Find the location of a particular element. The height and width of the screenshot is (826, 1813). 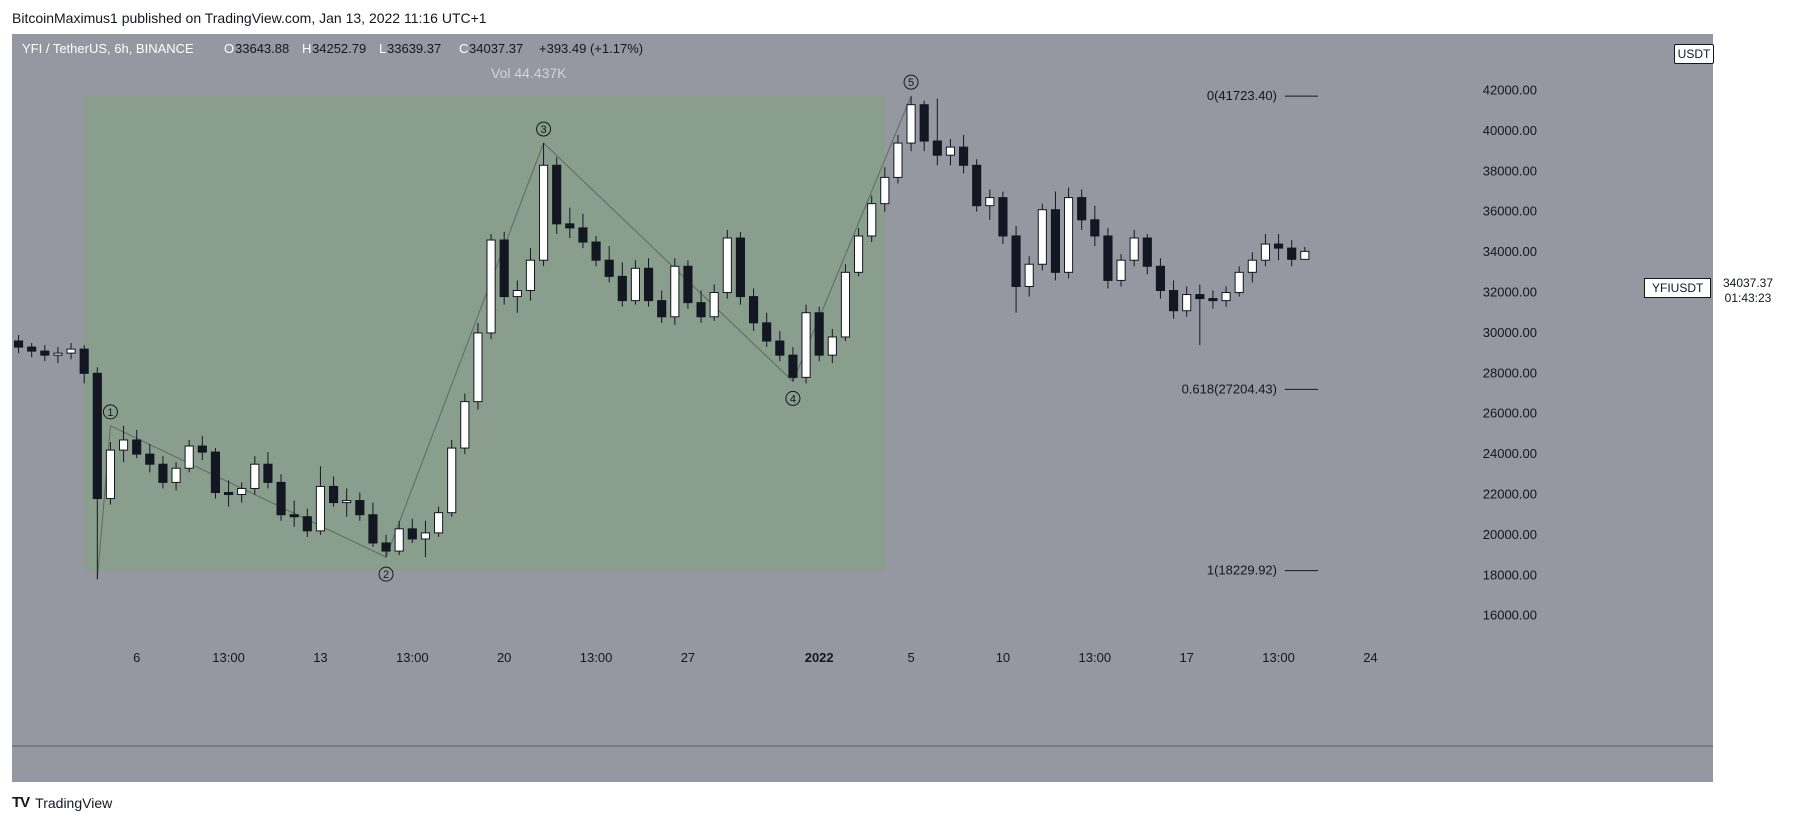

wave-marker: 5 is located at coordinates (911, 82).